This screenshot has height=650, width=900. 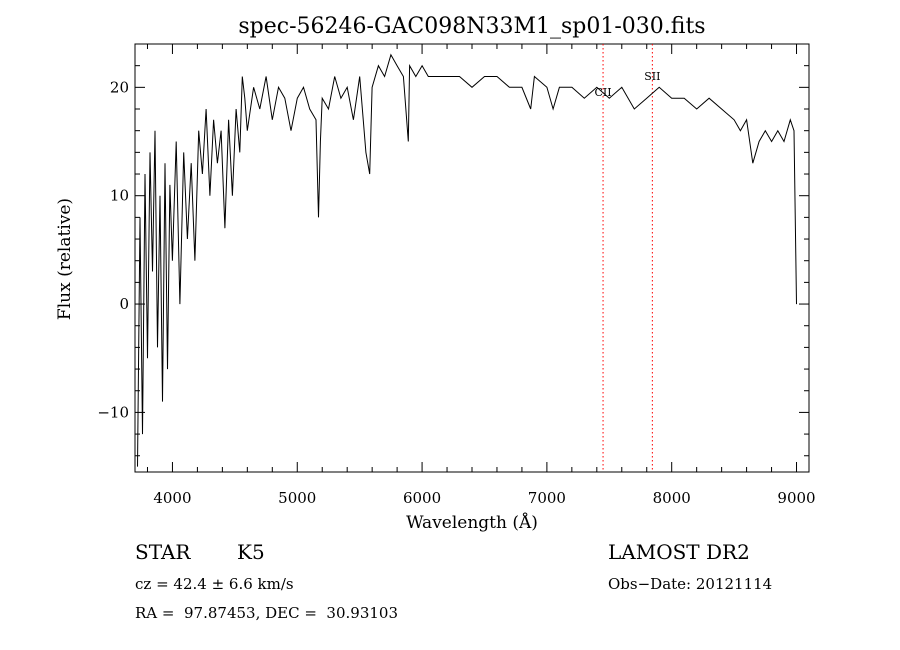 I want to click on spectral-class: STAR, so click(x=163, y=552).